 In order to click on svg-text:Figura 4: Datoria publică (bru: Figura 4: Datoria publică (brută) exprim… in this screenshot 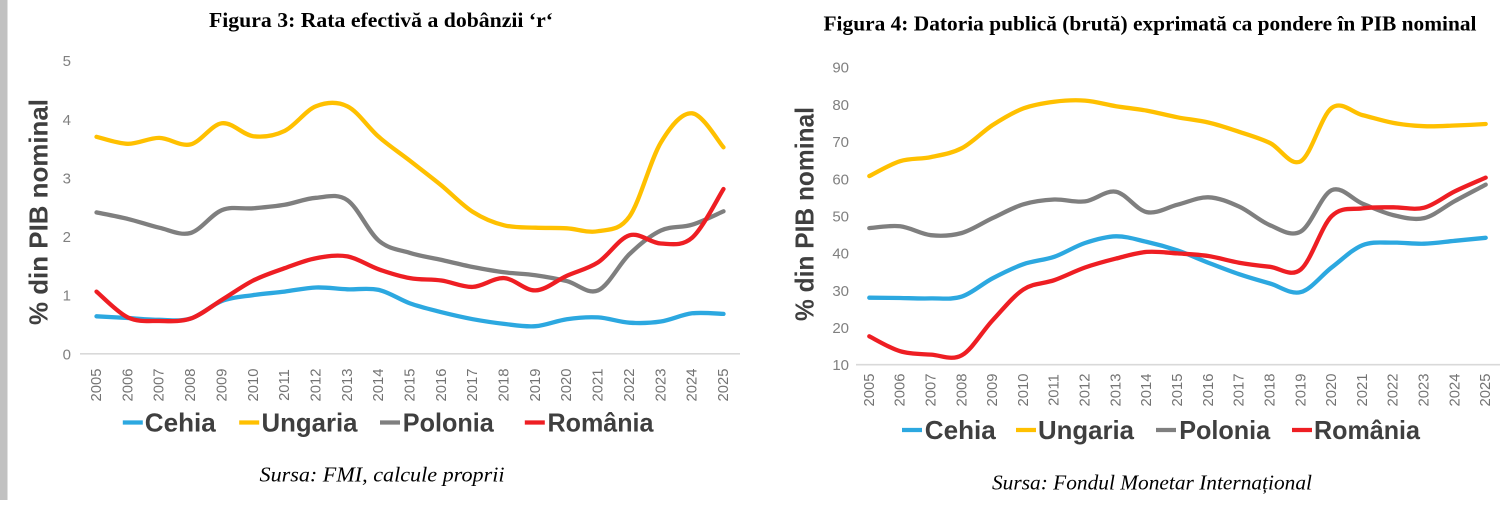, I will do `click(1150, 23)`.